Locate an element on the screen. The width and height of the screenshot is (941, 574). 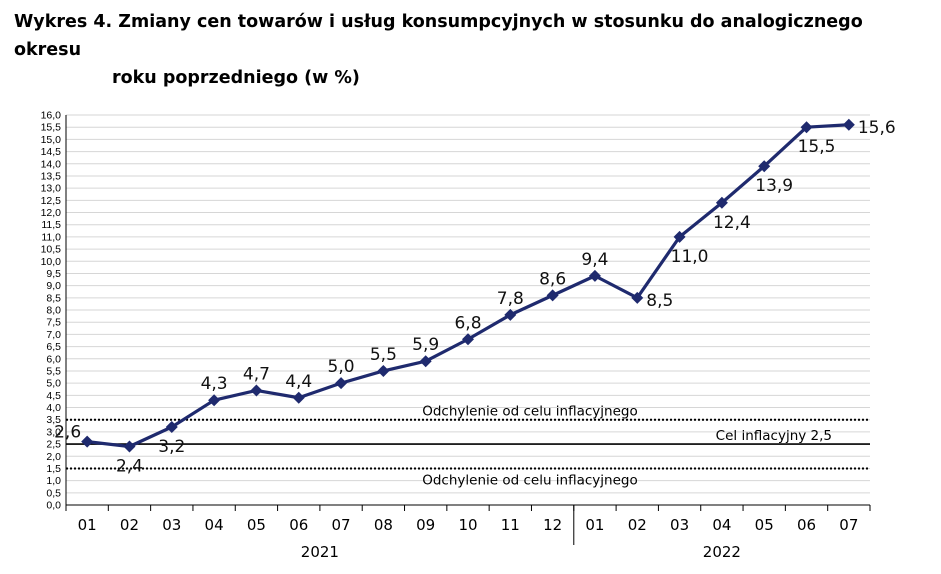
data-label: 4,3 is located at coordinates (214, 384).